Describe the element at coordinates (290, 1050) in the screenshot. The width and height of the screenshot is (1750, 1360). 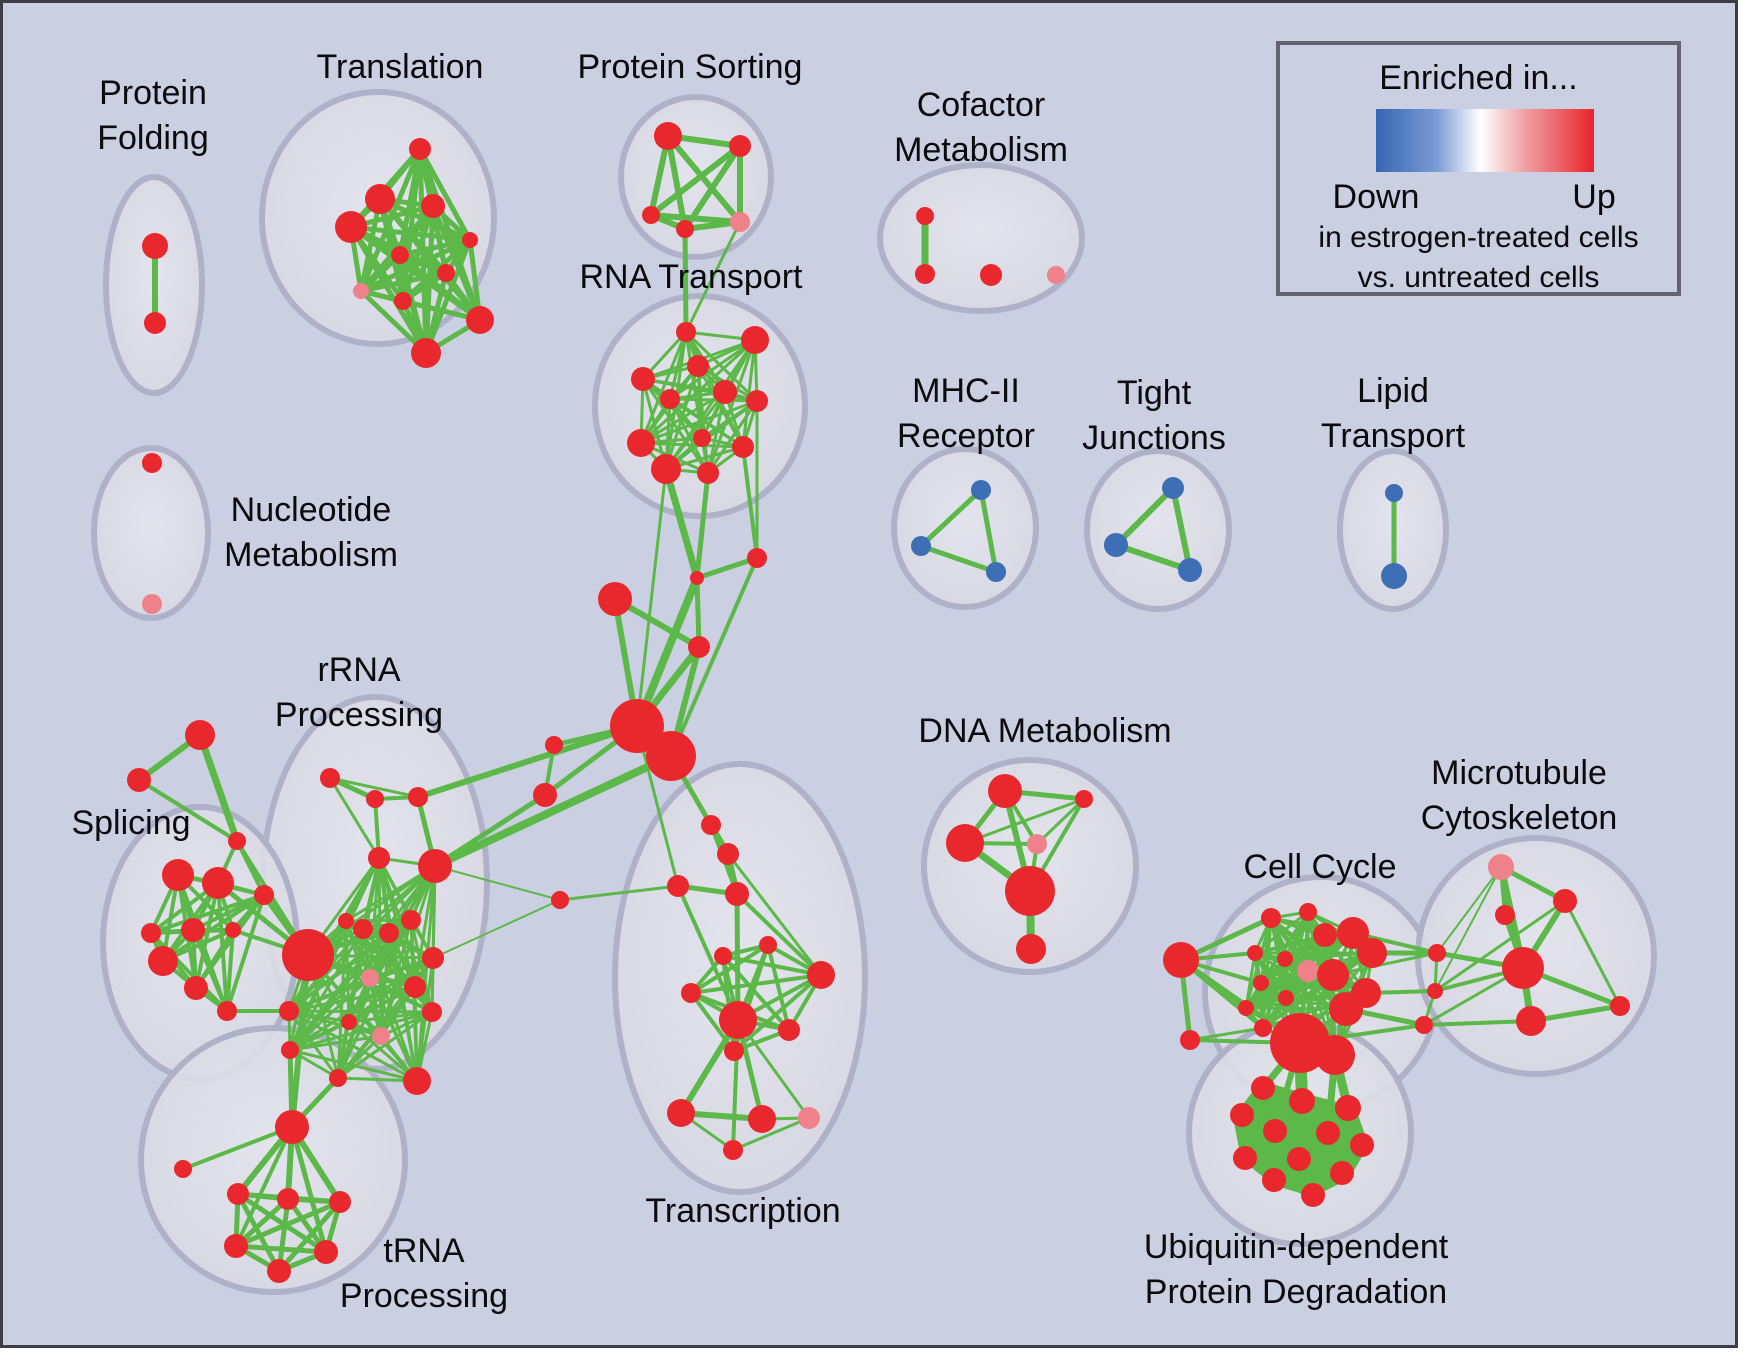
I see `gene-set-node-RC13` at that location.